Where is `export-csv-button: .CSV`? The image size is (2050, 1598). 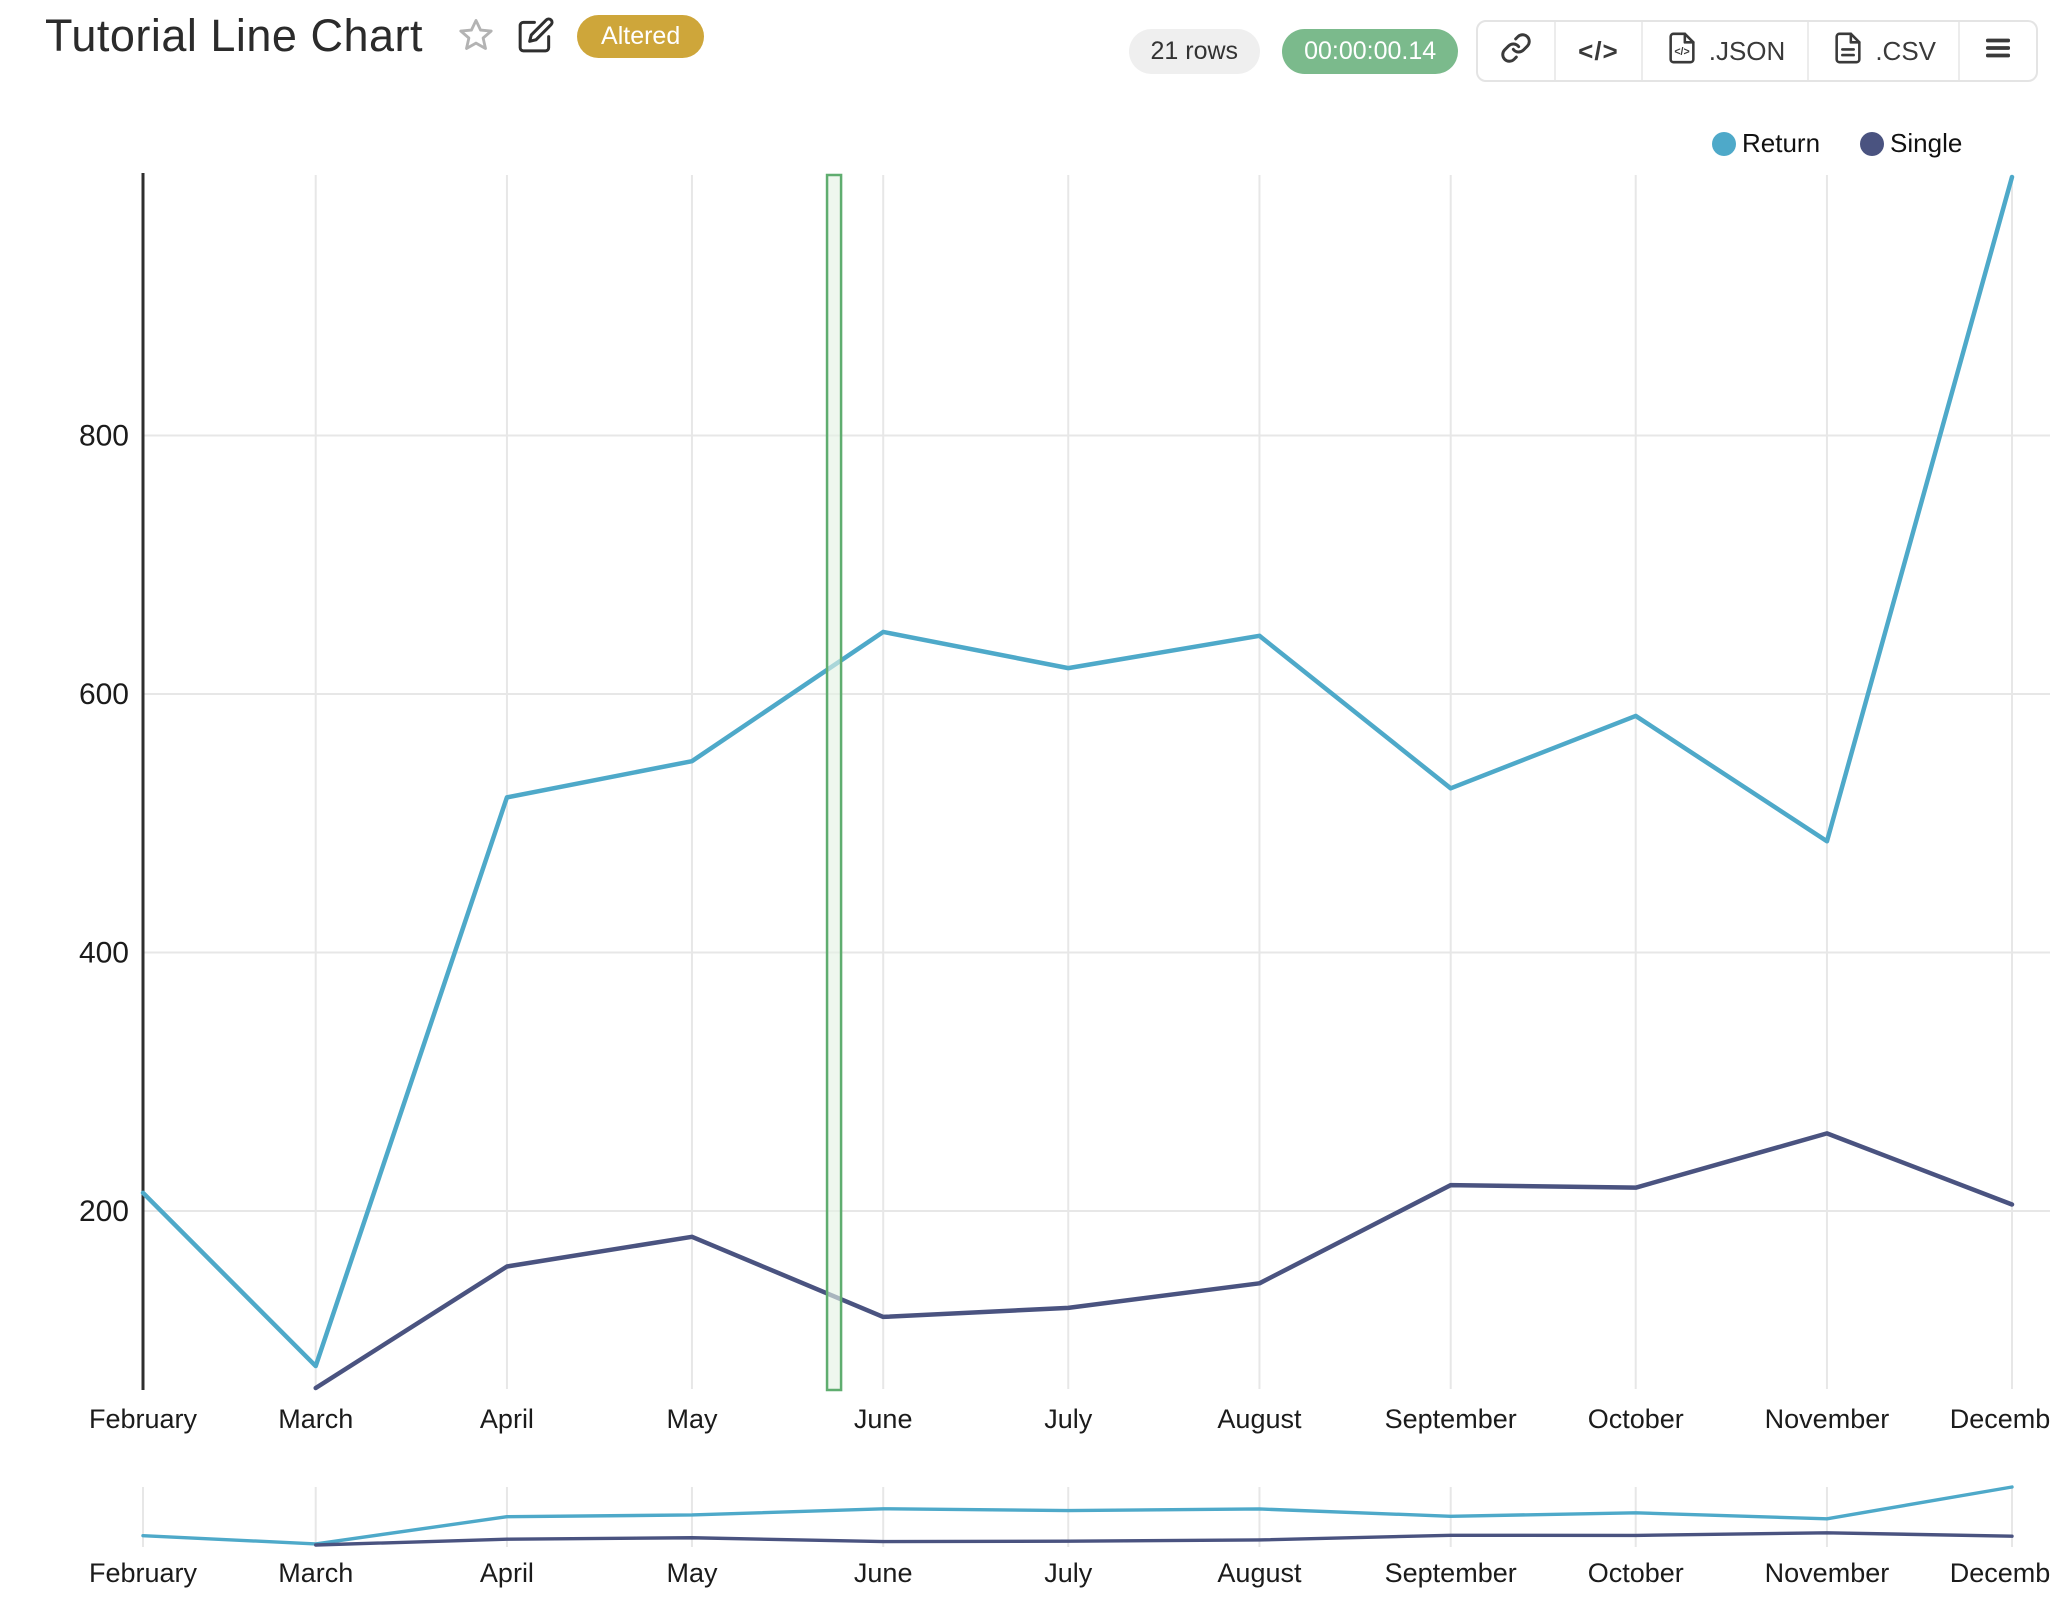 export-csv-button: .CSV is located at coordinates (1882, 51).